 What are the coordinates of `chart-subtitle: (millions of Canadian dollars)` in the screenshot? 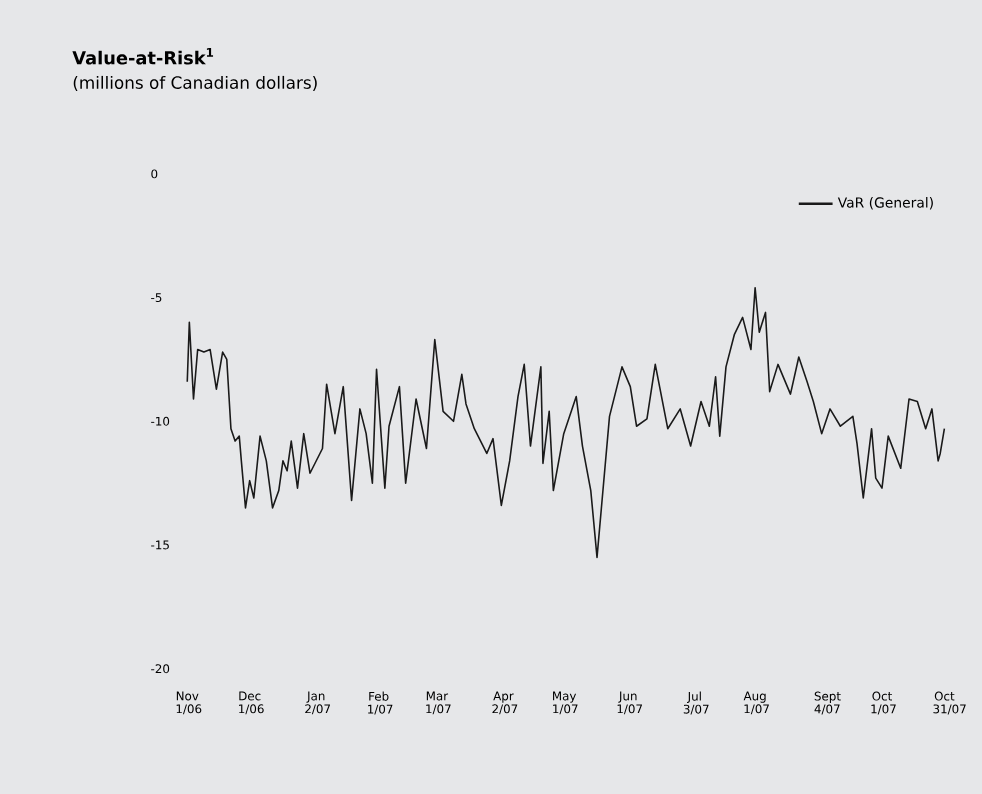 It's located at (195, 83).